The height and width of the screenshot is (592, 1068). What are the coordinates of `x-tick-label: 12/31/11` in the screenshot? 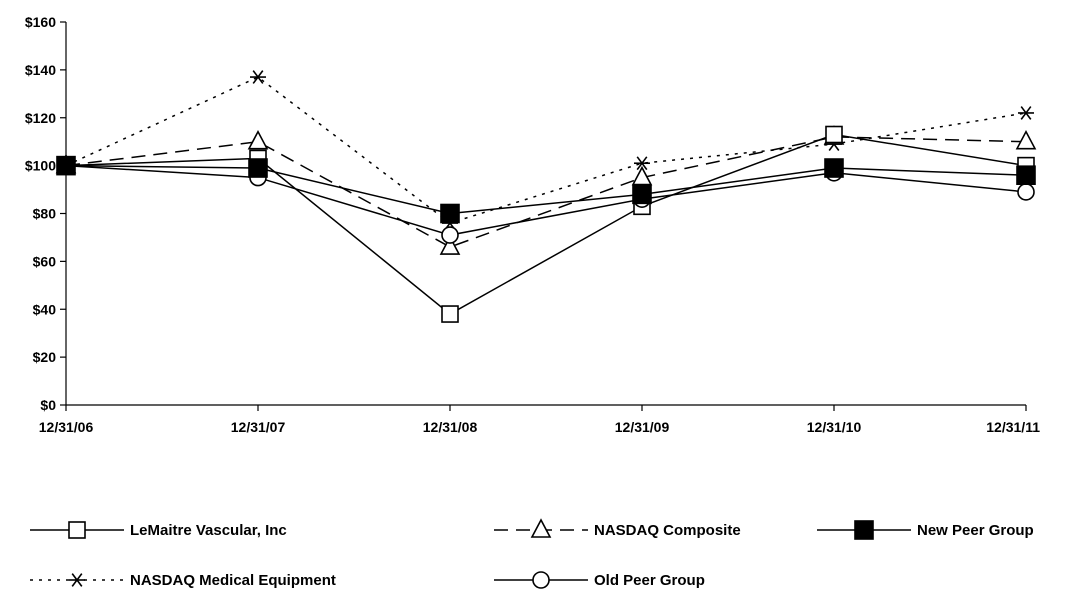 It's located at (1013, 427).